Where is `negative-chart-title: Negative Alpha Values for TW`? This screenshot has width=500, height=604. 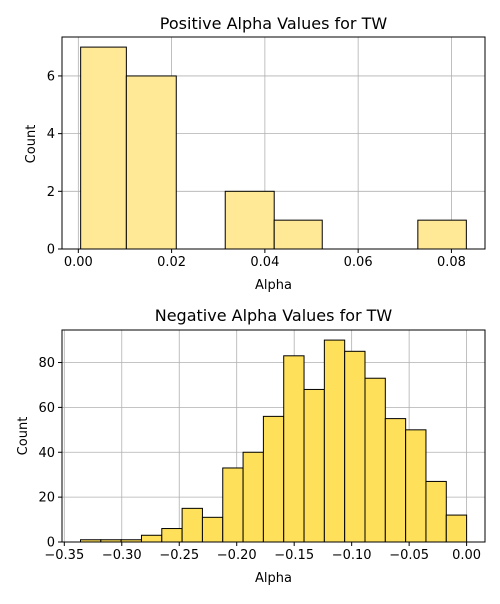 negative-chart-title: Negative Alpha Values for TW is located at coordinates (274, 315).